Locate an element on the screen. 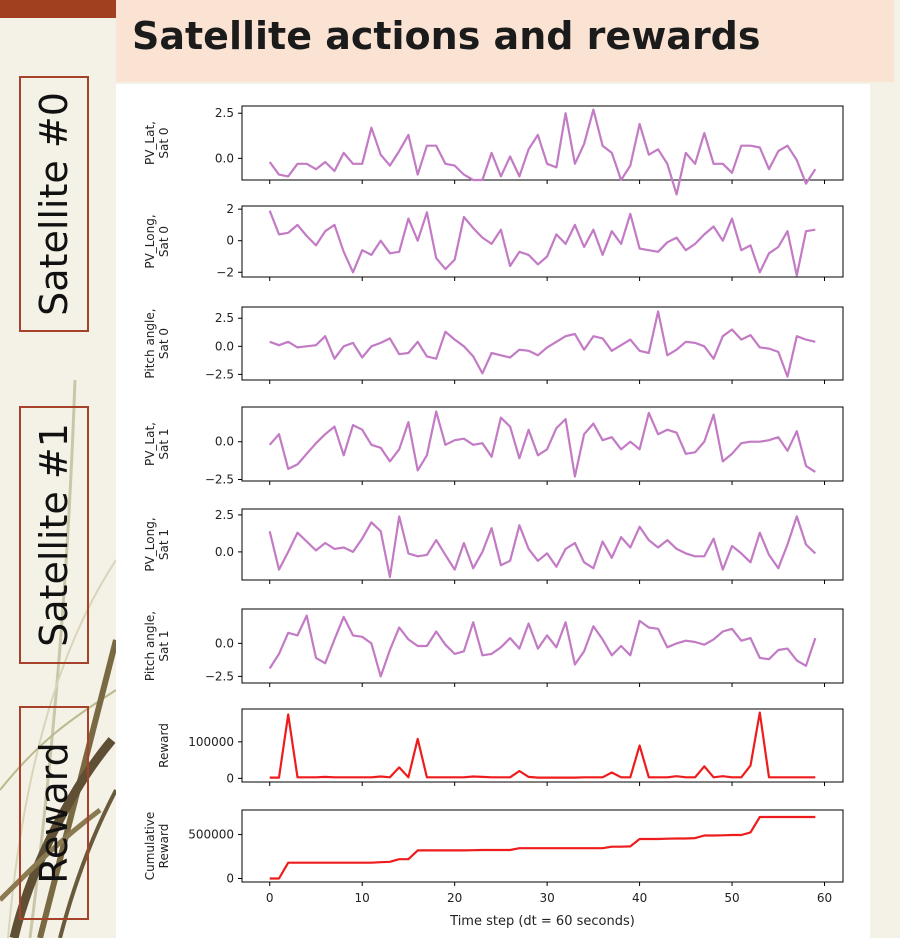  slide-title: Satellite actions and rewards is located at coordinates (446, 36).